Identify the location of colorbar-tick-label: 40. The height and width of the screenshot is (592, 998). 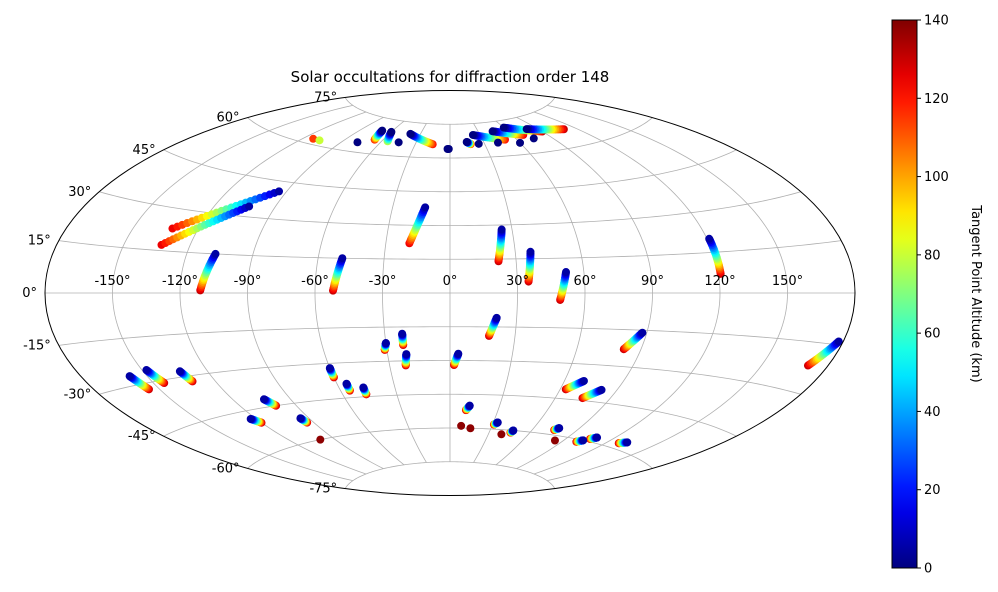
(932, 412).